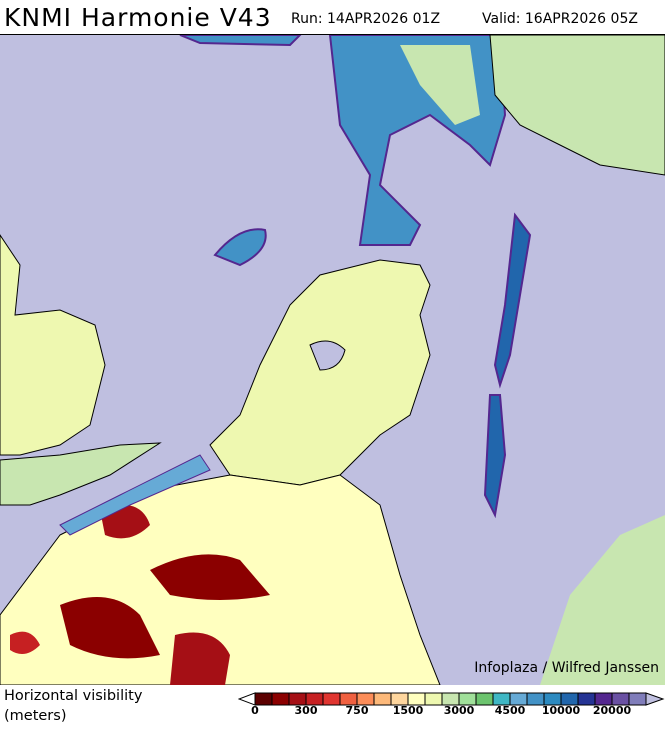  What do you see at coordinates (327, 355) in the screenshot?
I see `water-ijsselmeer` at bounding box center [327, 355].